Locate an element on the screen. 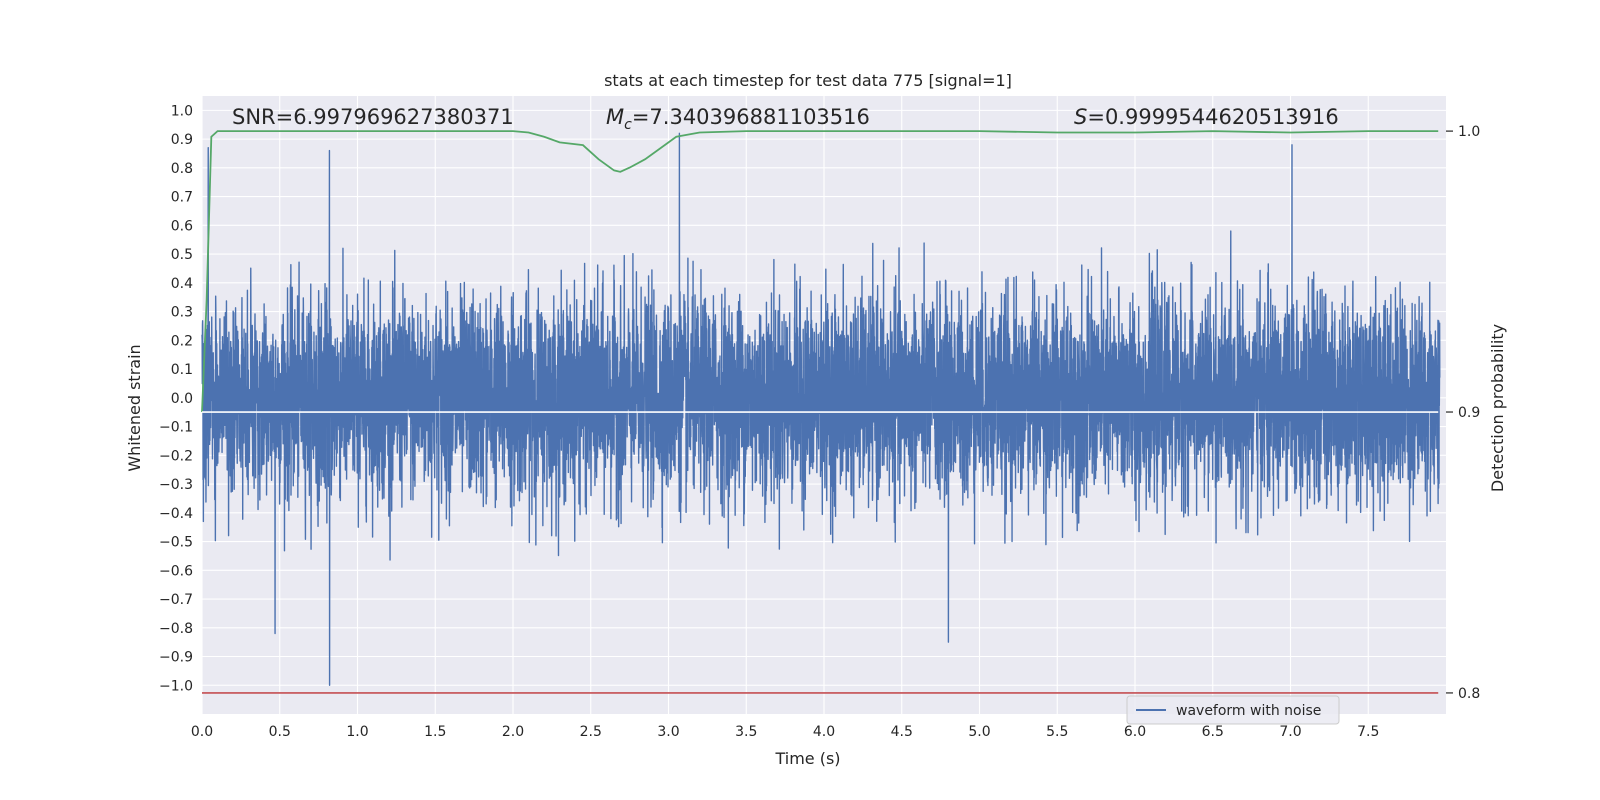  x-tick-label: 0.0 is located at coordinates (202, 732).